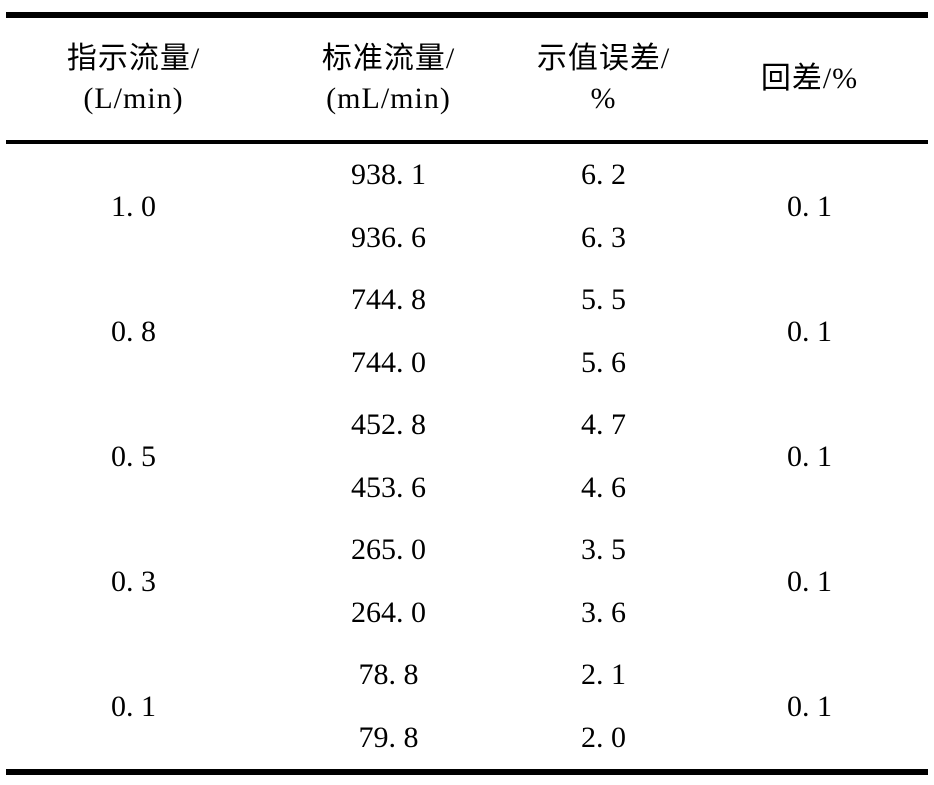 This screenshot has height=785, width=934. Describe the element at coordinates (388, 98) in the screenshot. I see `column-header-line2: (mL/min)` at that location.